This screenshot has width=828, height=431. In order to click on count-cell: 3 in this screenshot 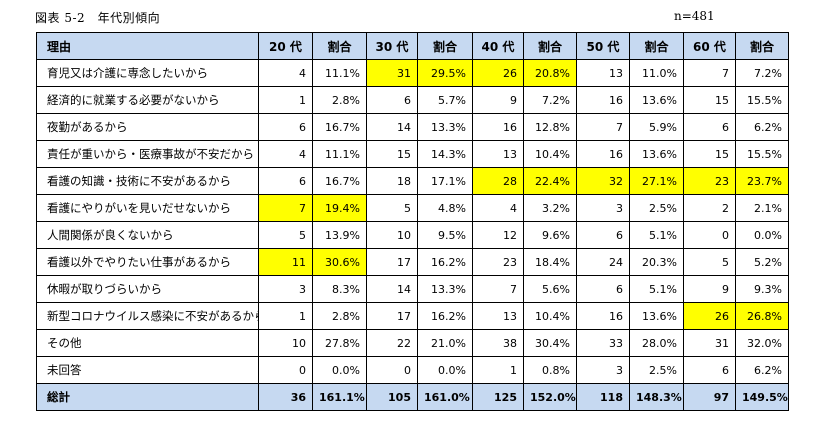, I will do `click(603, 208)`.